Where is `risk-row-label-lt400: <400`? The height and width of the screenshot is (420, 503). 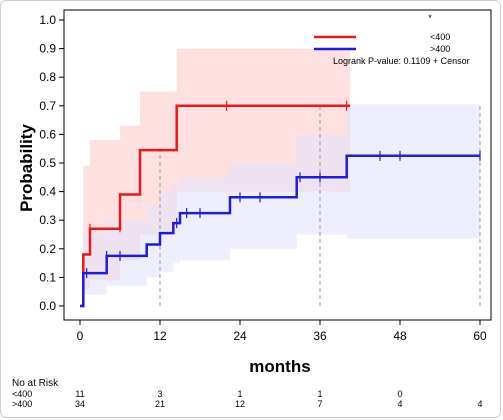
risk-row-label-lt400: <400 is located at coordinates (22, 394).